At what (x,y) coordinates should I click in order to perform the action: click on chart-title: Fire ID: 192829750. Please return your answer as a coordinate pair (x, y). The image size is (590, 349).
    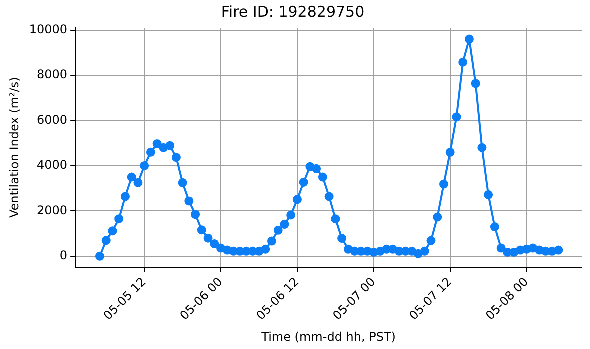
    Looking at the image, I should click on (293, 11).